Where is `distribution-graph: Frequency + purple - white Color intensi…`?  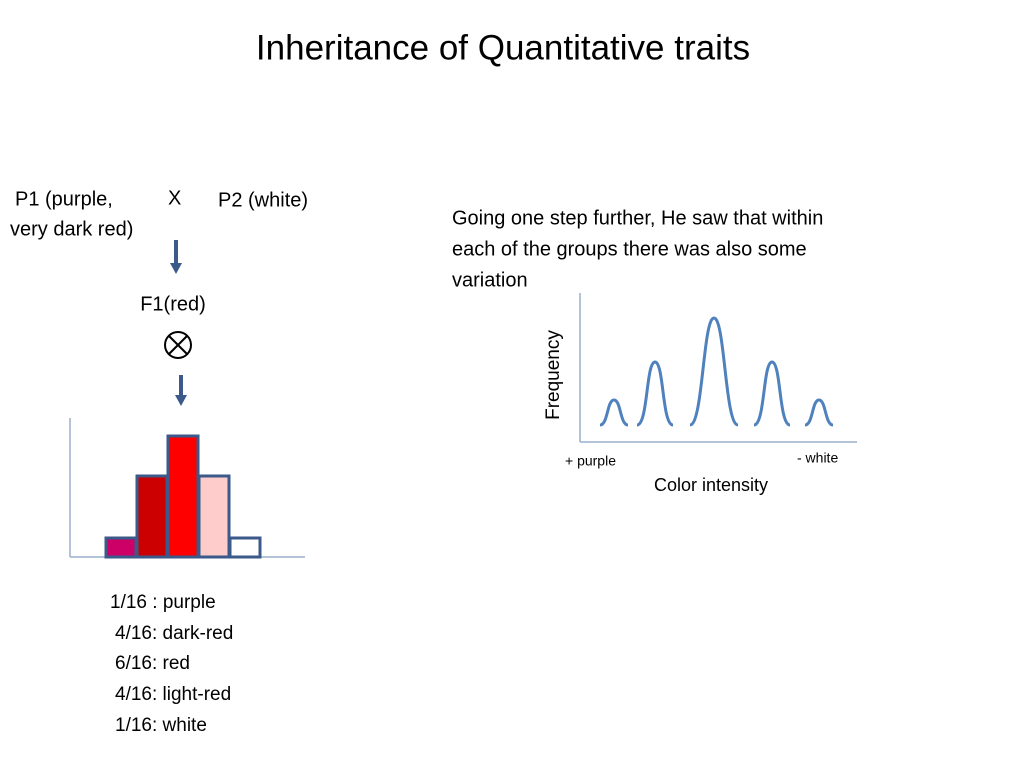
distribution-graph: Frequency + purple - white Color intensi… is located at coordinates (700, 394).